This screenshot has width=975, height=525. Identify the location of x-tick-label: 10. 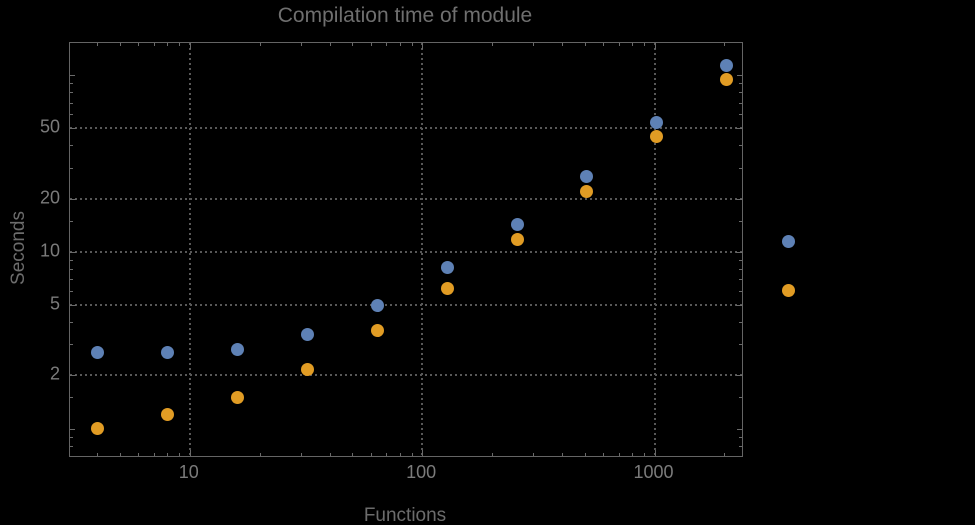
(188, 472).